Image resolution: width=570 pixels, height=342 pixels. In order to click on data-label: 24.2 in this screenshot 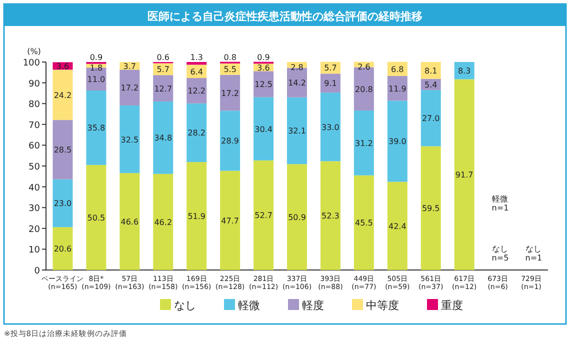, I will do `click(63, 95)`.